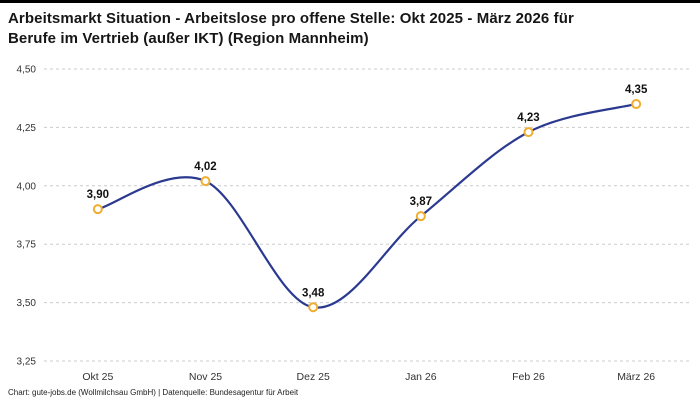 Image resolution: width=700 pixels, height=400 pixels. What do you see at coordinates (97, 377) in the screenshot?
I see `x-axis-tick-label: Okt 25` at bounding box center [97, 377].